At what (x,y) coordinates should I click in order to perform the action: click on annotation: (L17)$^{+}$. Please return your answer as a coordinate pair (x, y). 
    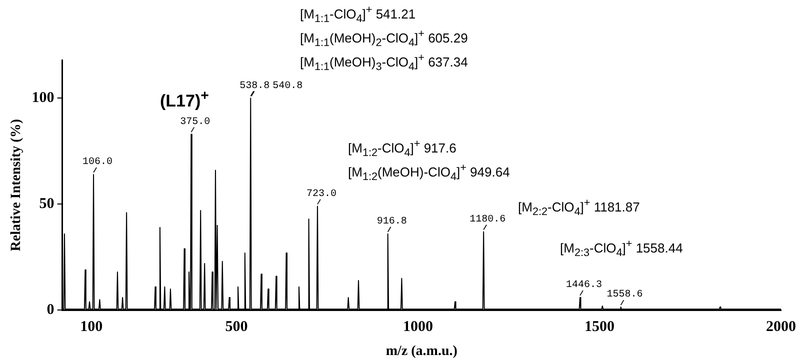
    Looking at the image, I should click on (184, 100).